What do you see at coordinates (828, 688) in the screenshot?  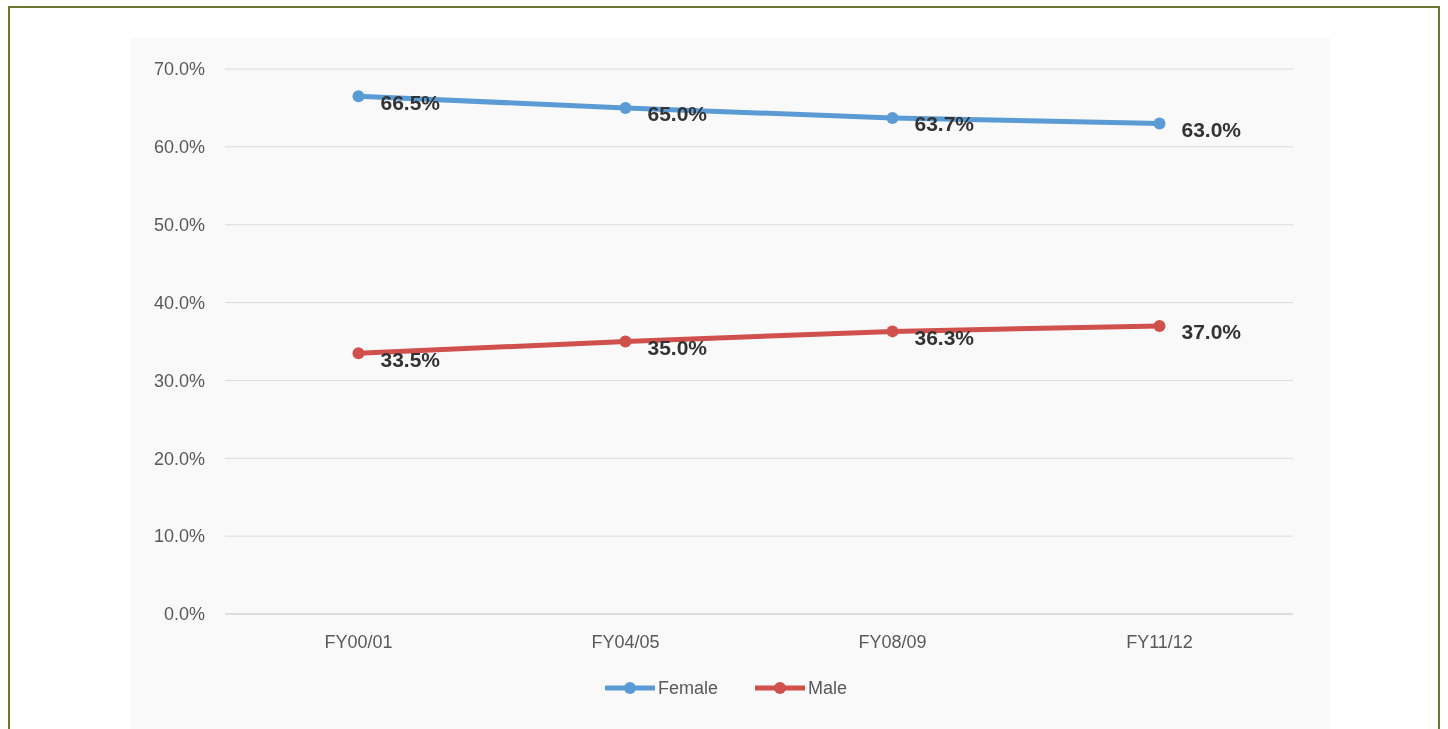 I see `legend-label: Male` at bounding box center [828, 688].